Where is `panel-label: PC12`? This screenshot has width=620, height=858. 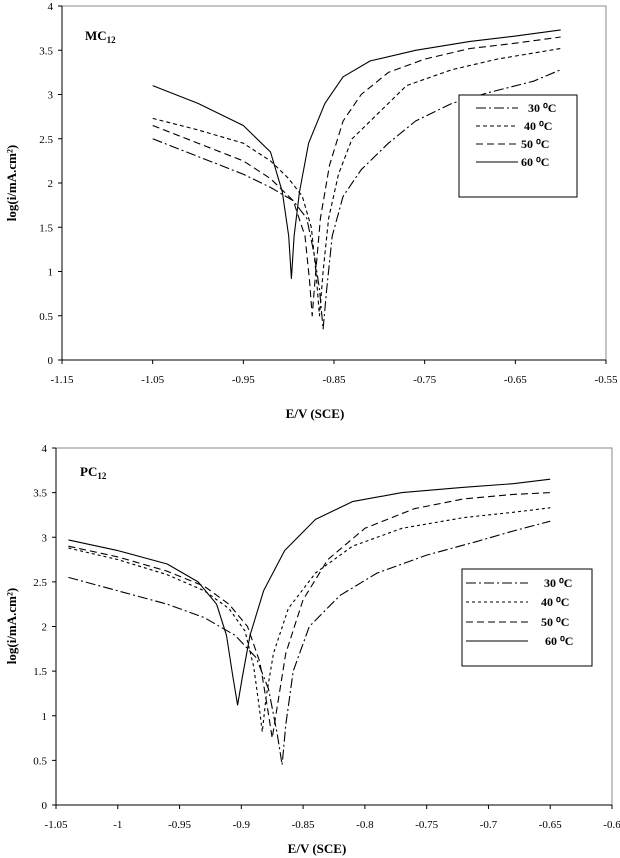
panel-label: PC12 is located at coordinates (93, 472).